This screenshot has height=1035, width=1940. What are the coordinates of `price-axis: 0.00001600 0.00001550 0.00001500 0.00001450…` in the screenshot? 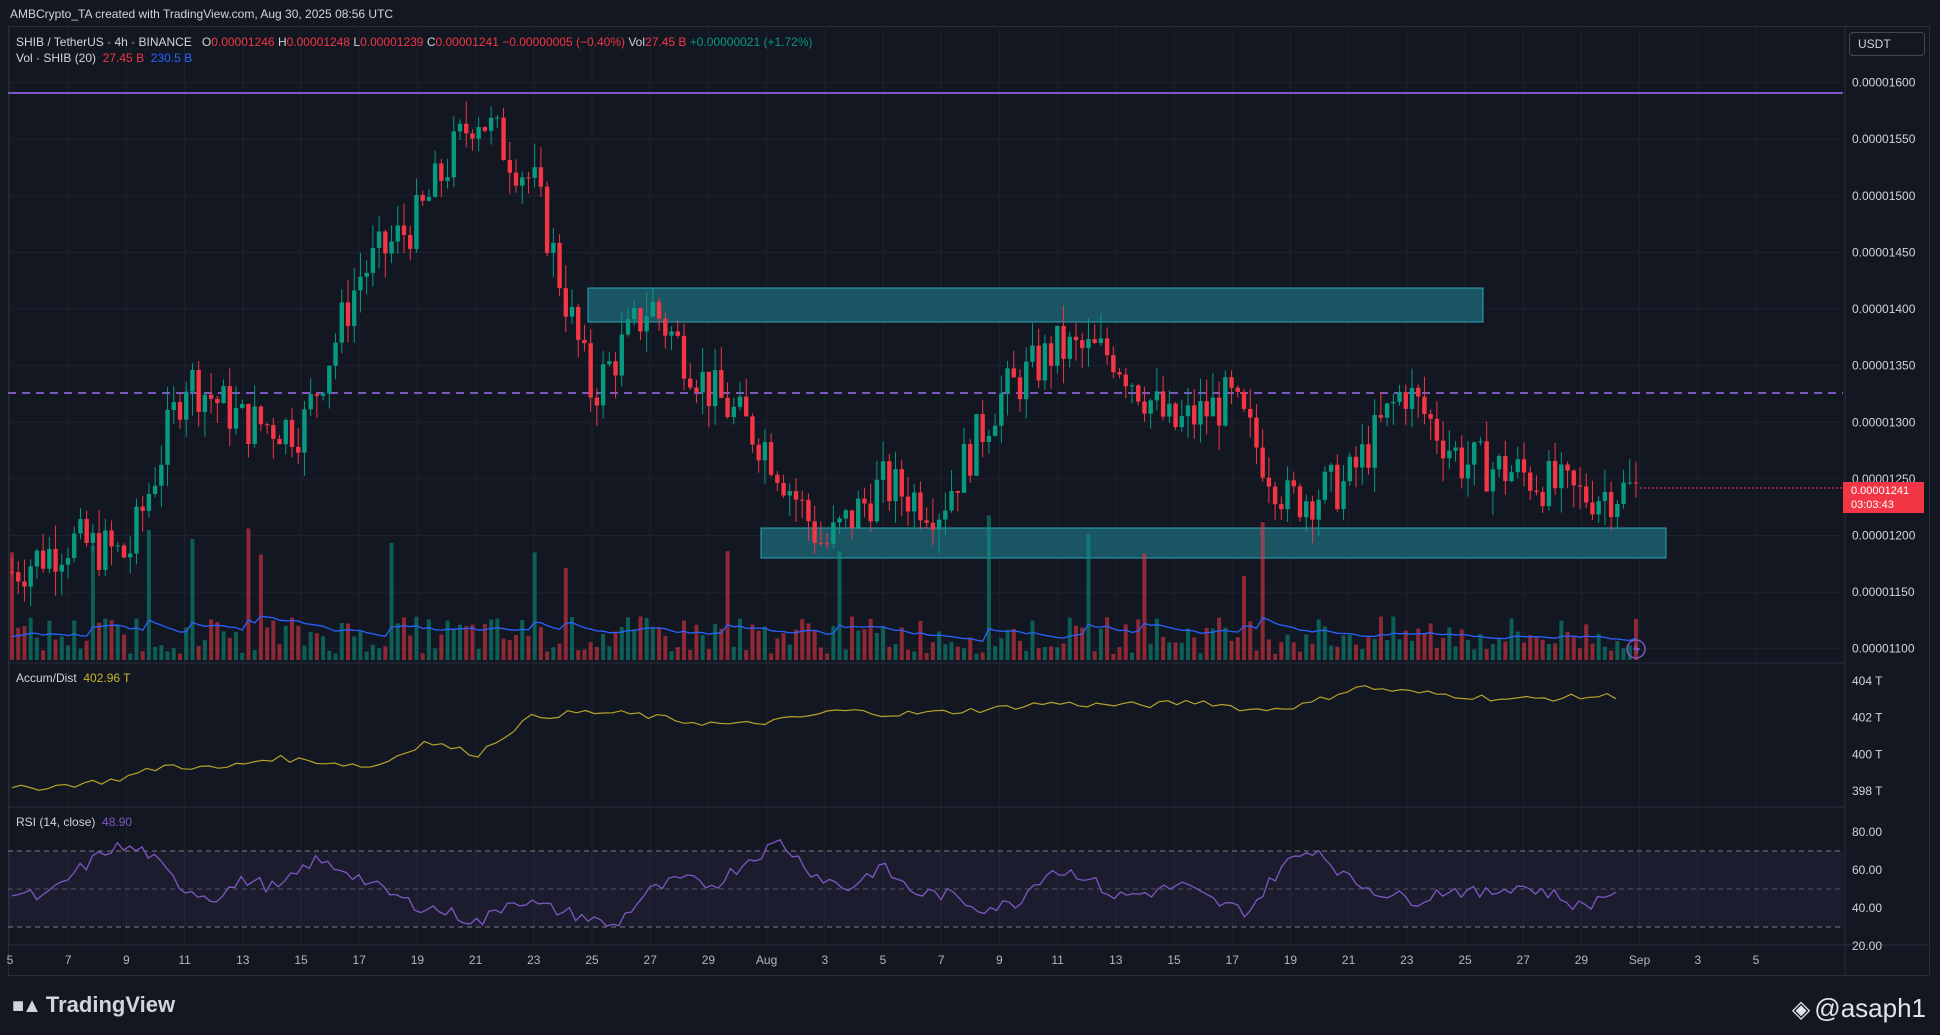 It's located at (1884, 366).